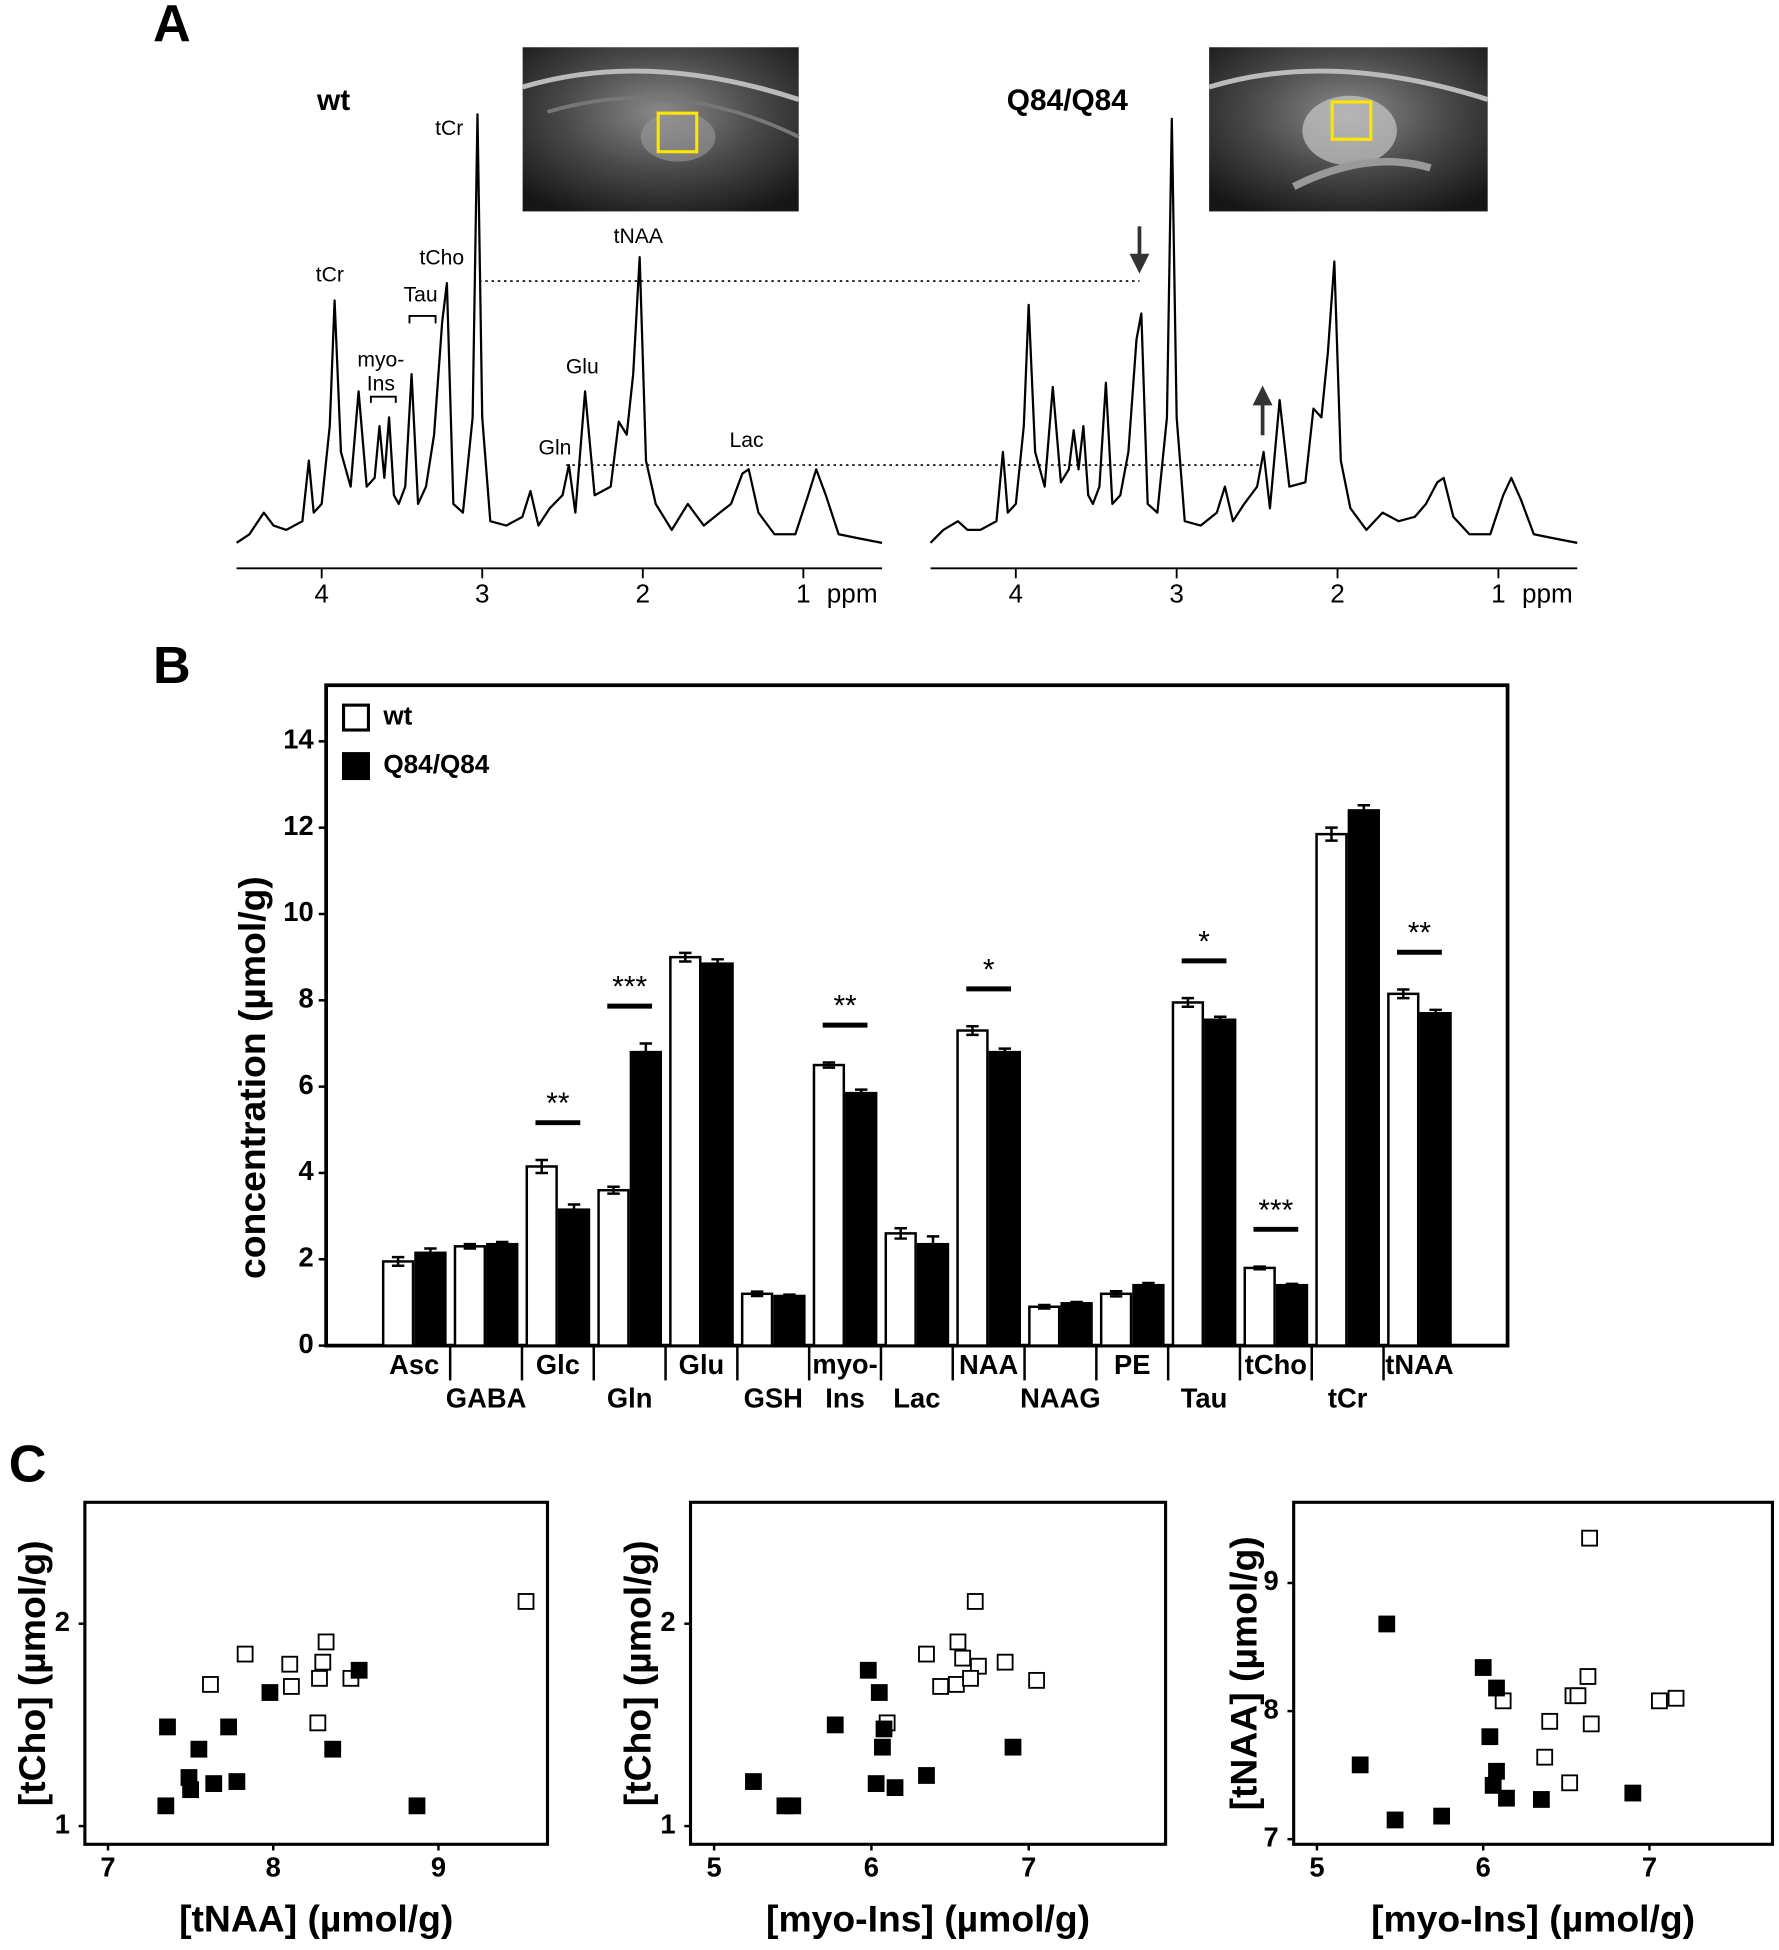 Image resolution: width=1779 pixels, height=1950 pixels. What do you see at coordinates (438, 1866) in the screenshot?
I see `x-tick-label: 9` at bounding box center [438, 1866].